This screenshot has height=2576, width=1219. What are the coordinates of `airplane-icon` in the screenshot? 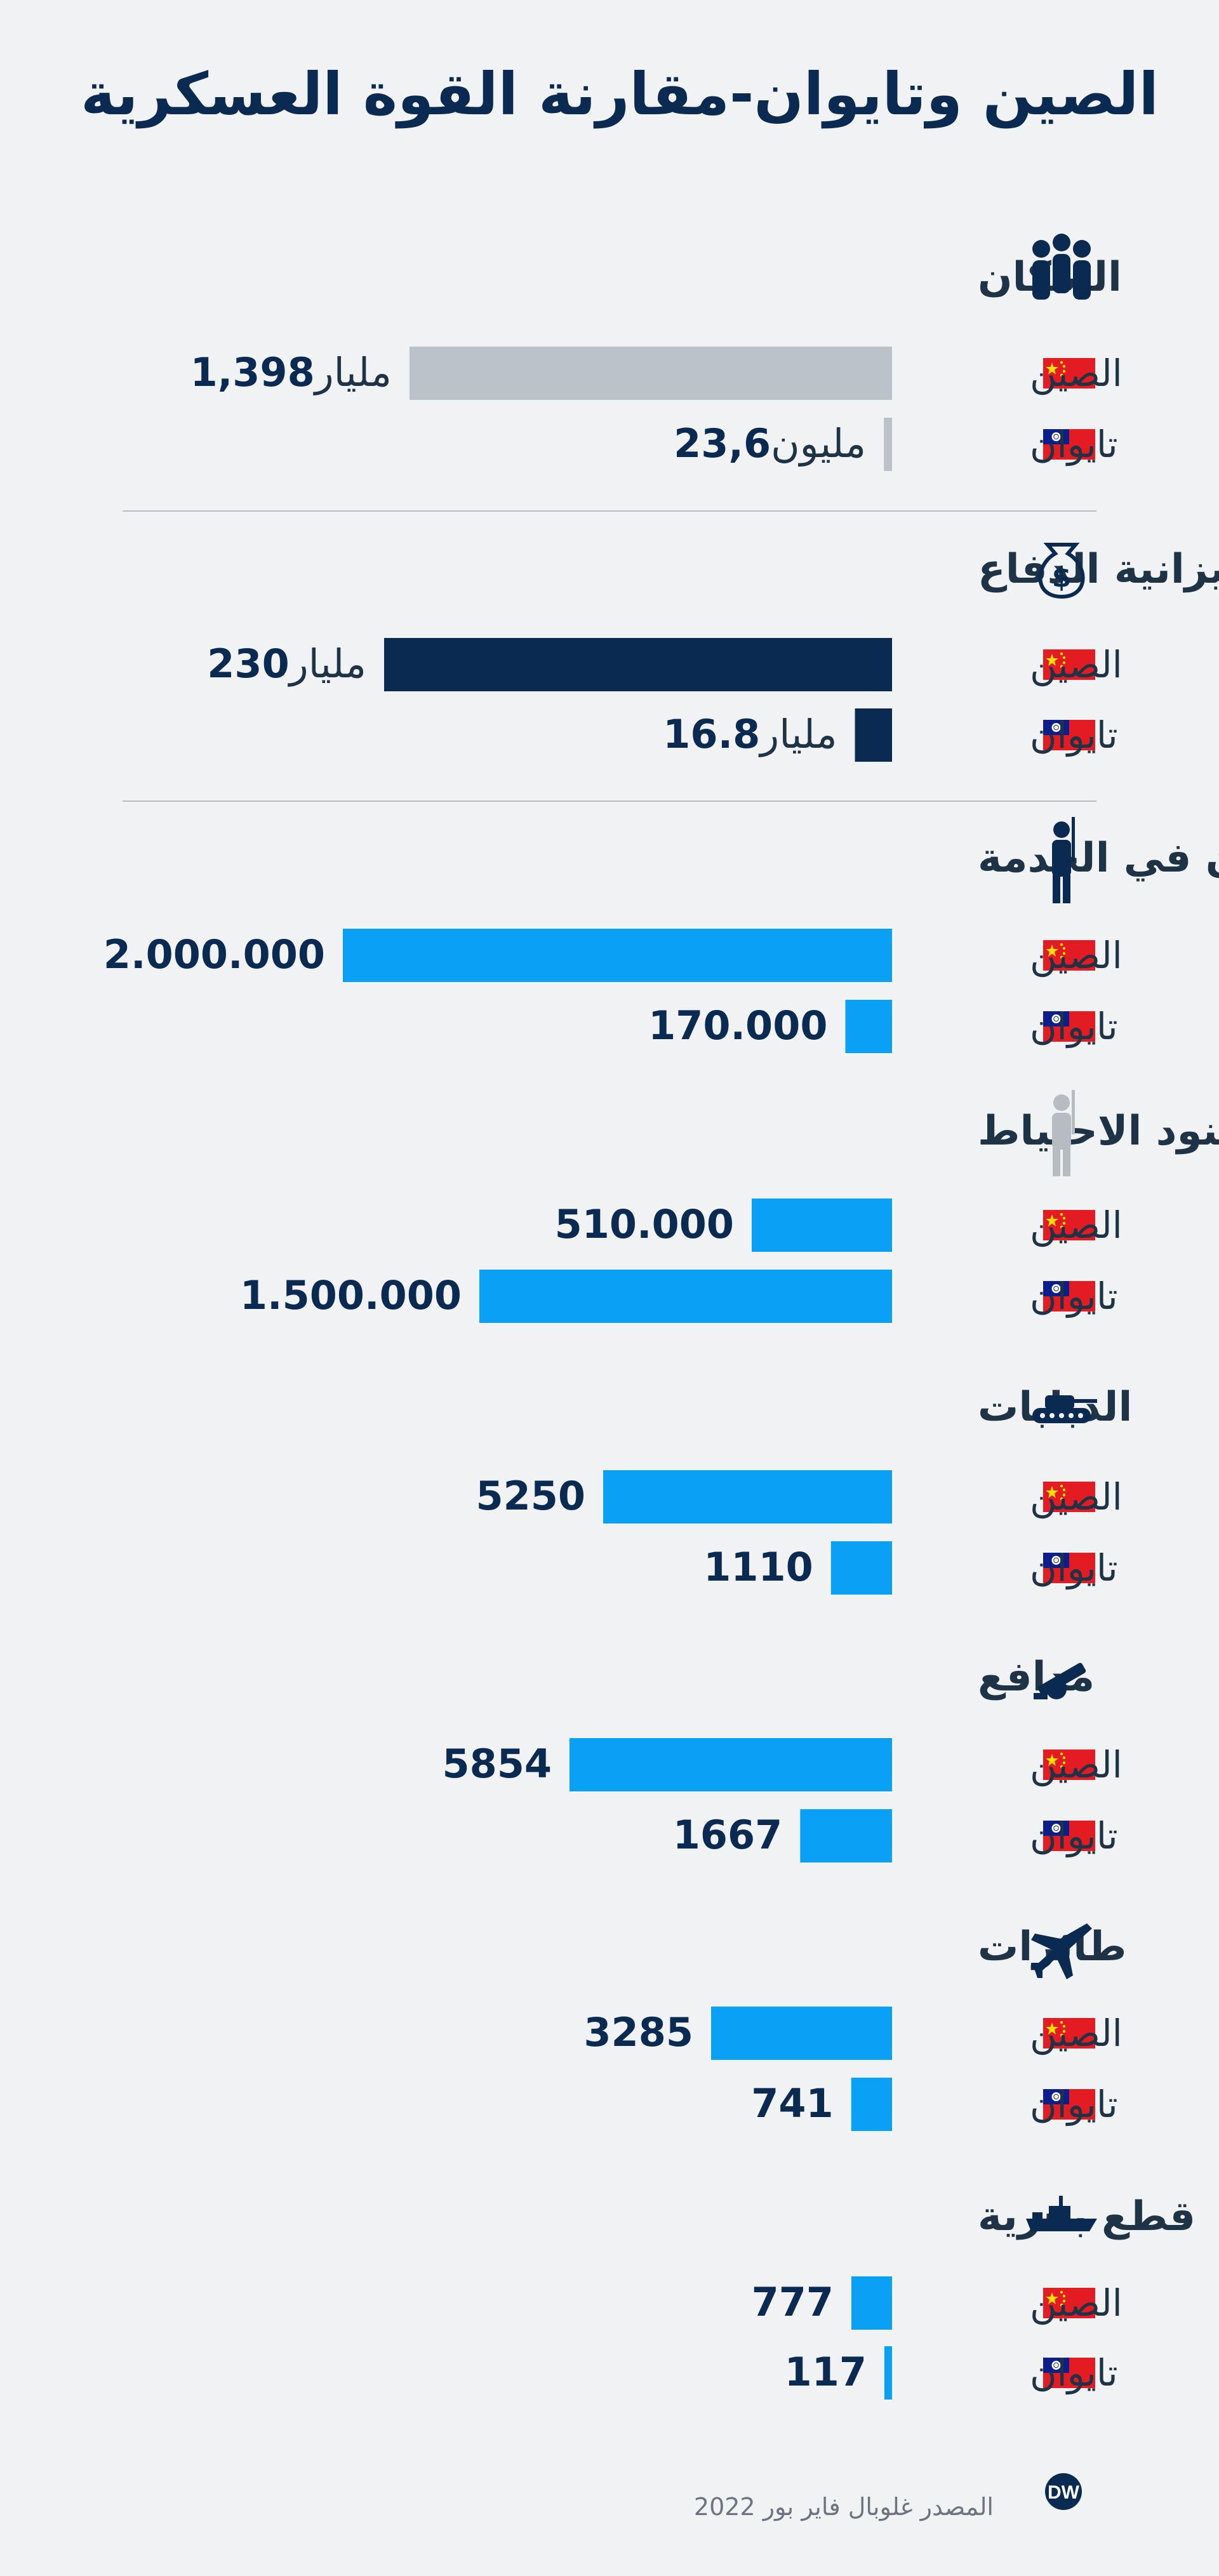 It's located at (1061, 1951).